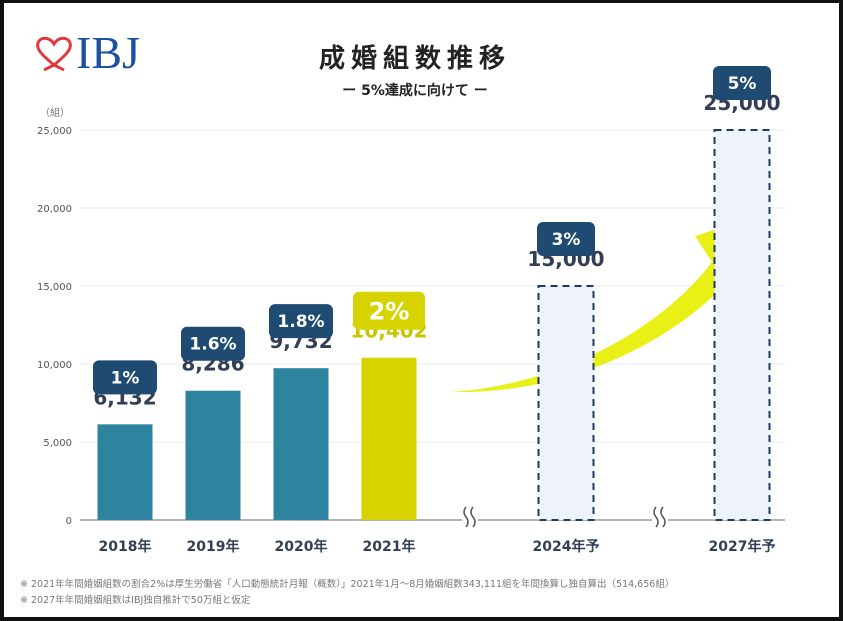  I want to click on y-tick-label: 10,000, so click(54, 365).